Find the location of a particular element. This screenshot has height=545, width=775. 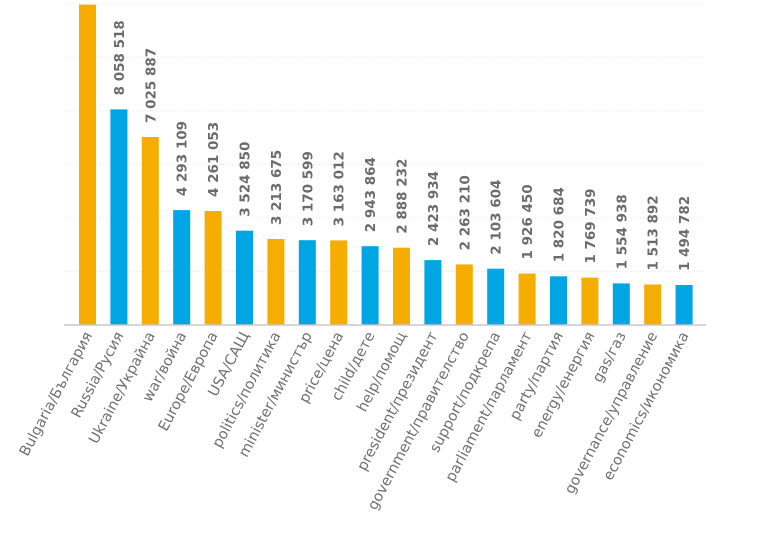

bar-value-label: 3 163 012 is located at coordinates (340, 188).